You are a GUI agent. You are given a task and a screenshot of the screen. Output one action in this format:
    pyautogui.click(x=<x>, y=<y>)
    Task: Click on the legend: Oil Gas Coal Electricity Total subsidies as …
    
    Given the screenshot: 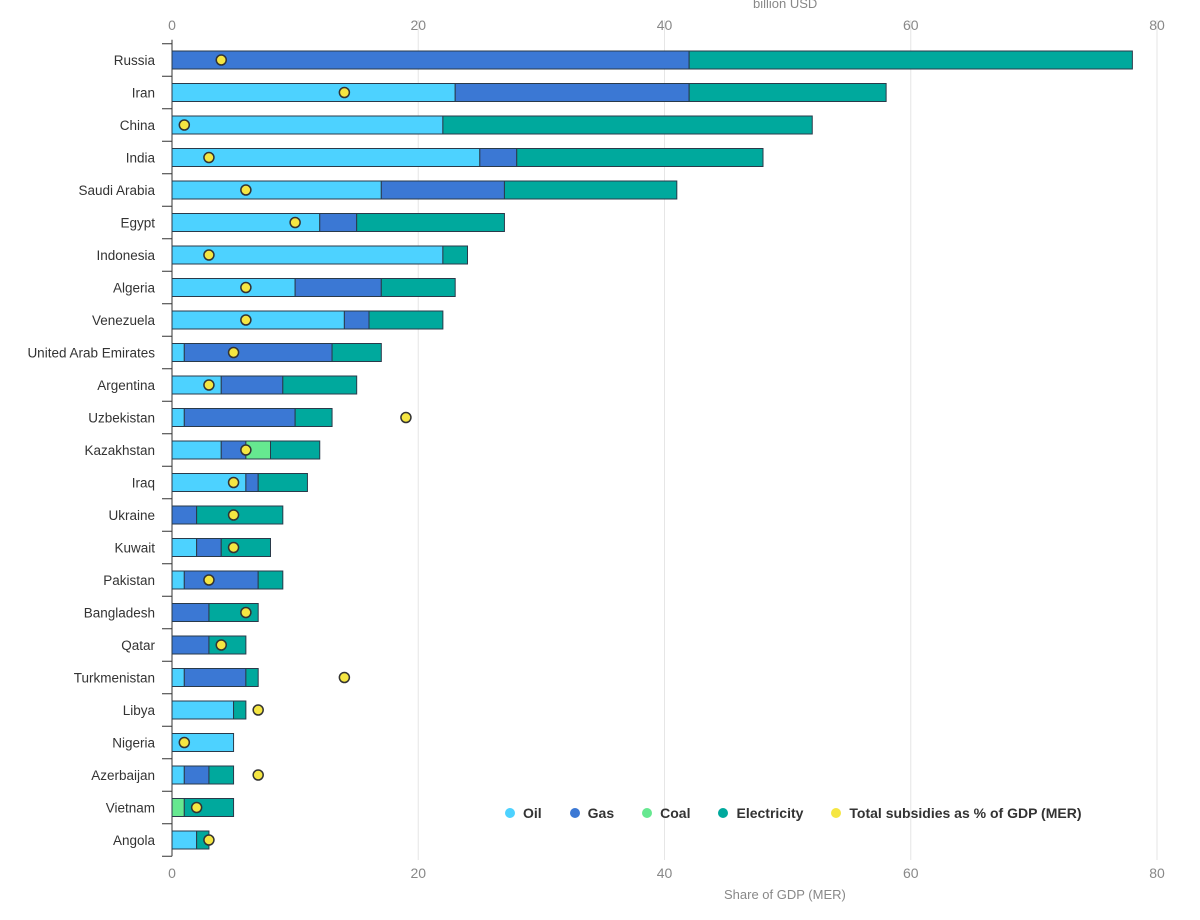 What is the action you would take?
    pyautogui.click(x=793, y=813)
    